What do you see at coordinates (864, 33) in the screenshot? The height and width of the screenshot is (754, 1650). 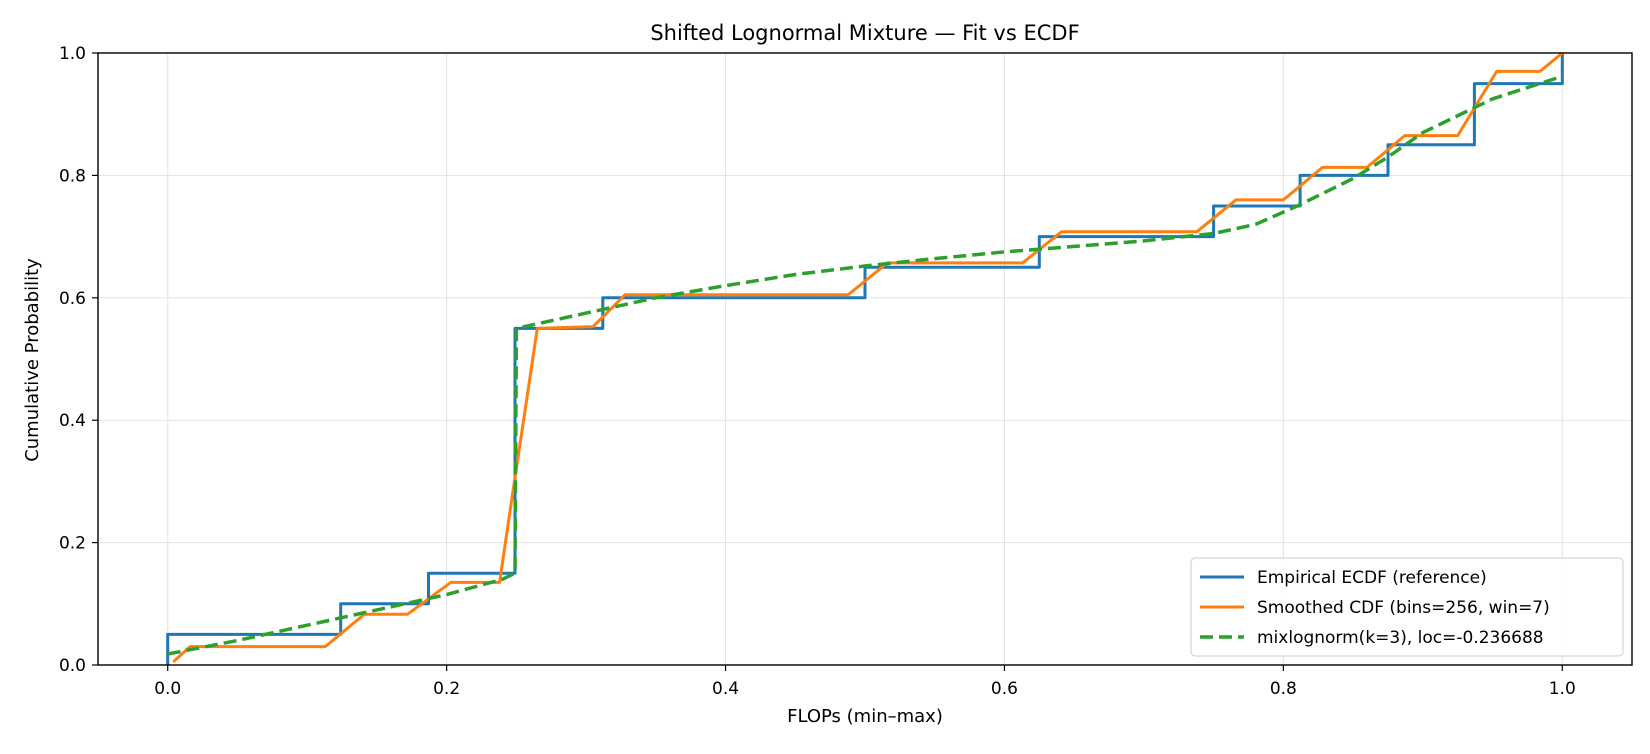 I see `chart-title: Shifted Lognormal Mixture — Fit vs ECDF` at bounding box center [864, 33].